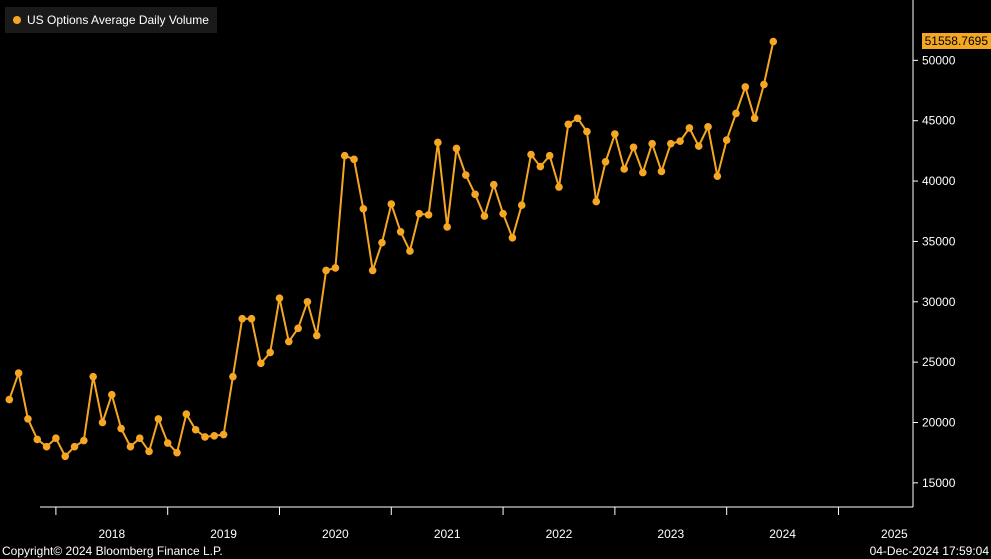 The image size is (991, 559). What do you see at coordinates (939, 362) in the screenshot?
I see `y-tick-label: 25000` at bounding box center [939, 362].